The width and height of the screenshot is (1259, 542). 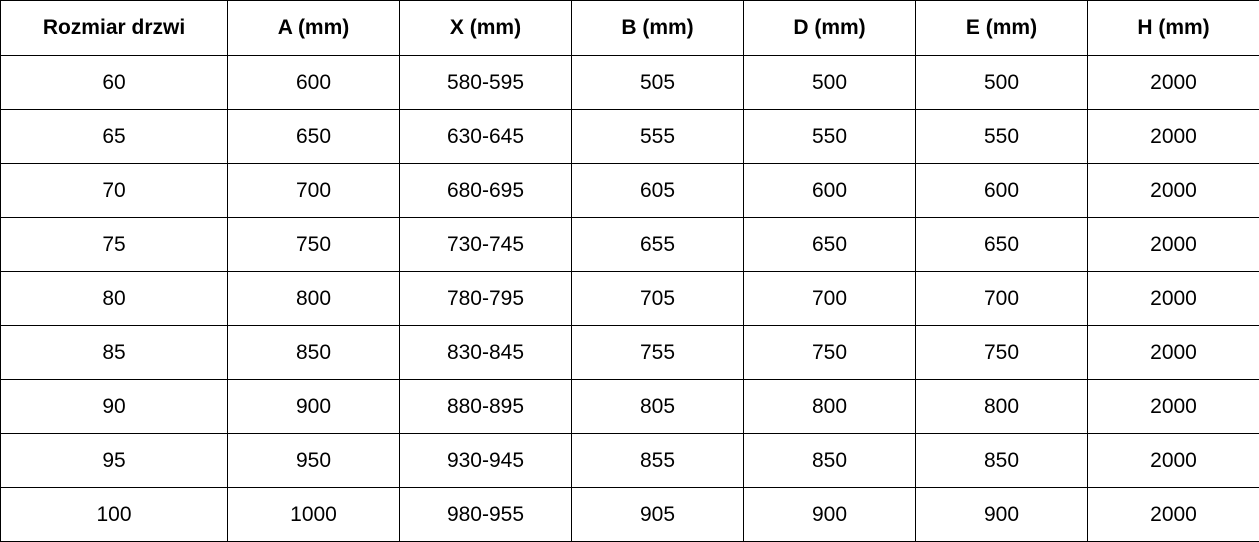 What do you see at coordinates (658, 461) in the screenshot?
I see `table-cell: 855` at bounding box center [658, 461].